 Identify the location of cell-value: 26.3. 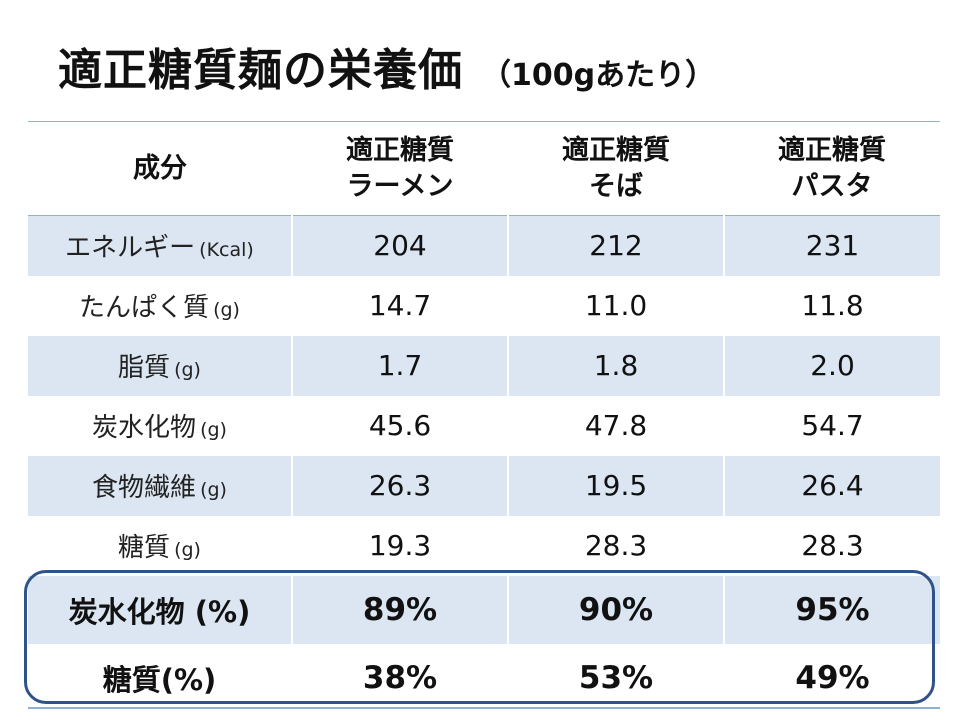
(399, 485).